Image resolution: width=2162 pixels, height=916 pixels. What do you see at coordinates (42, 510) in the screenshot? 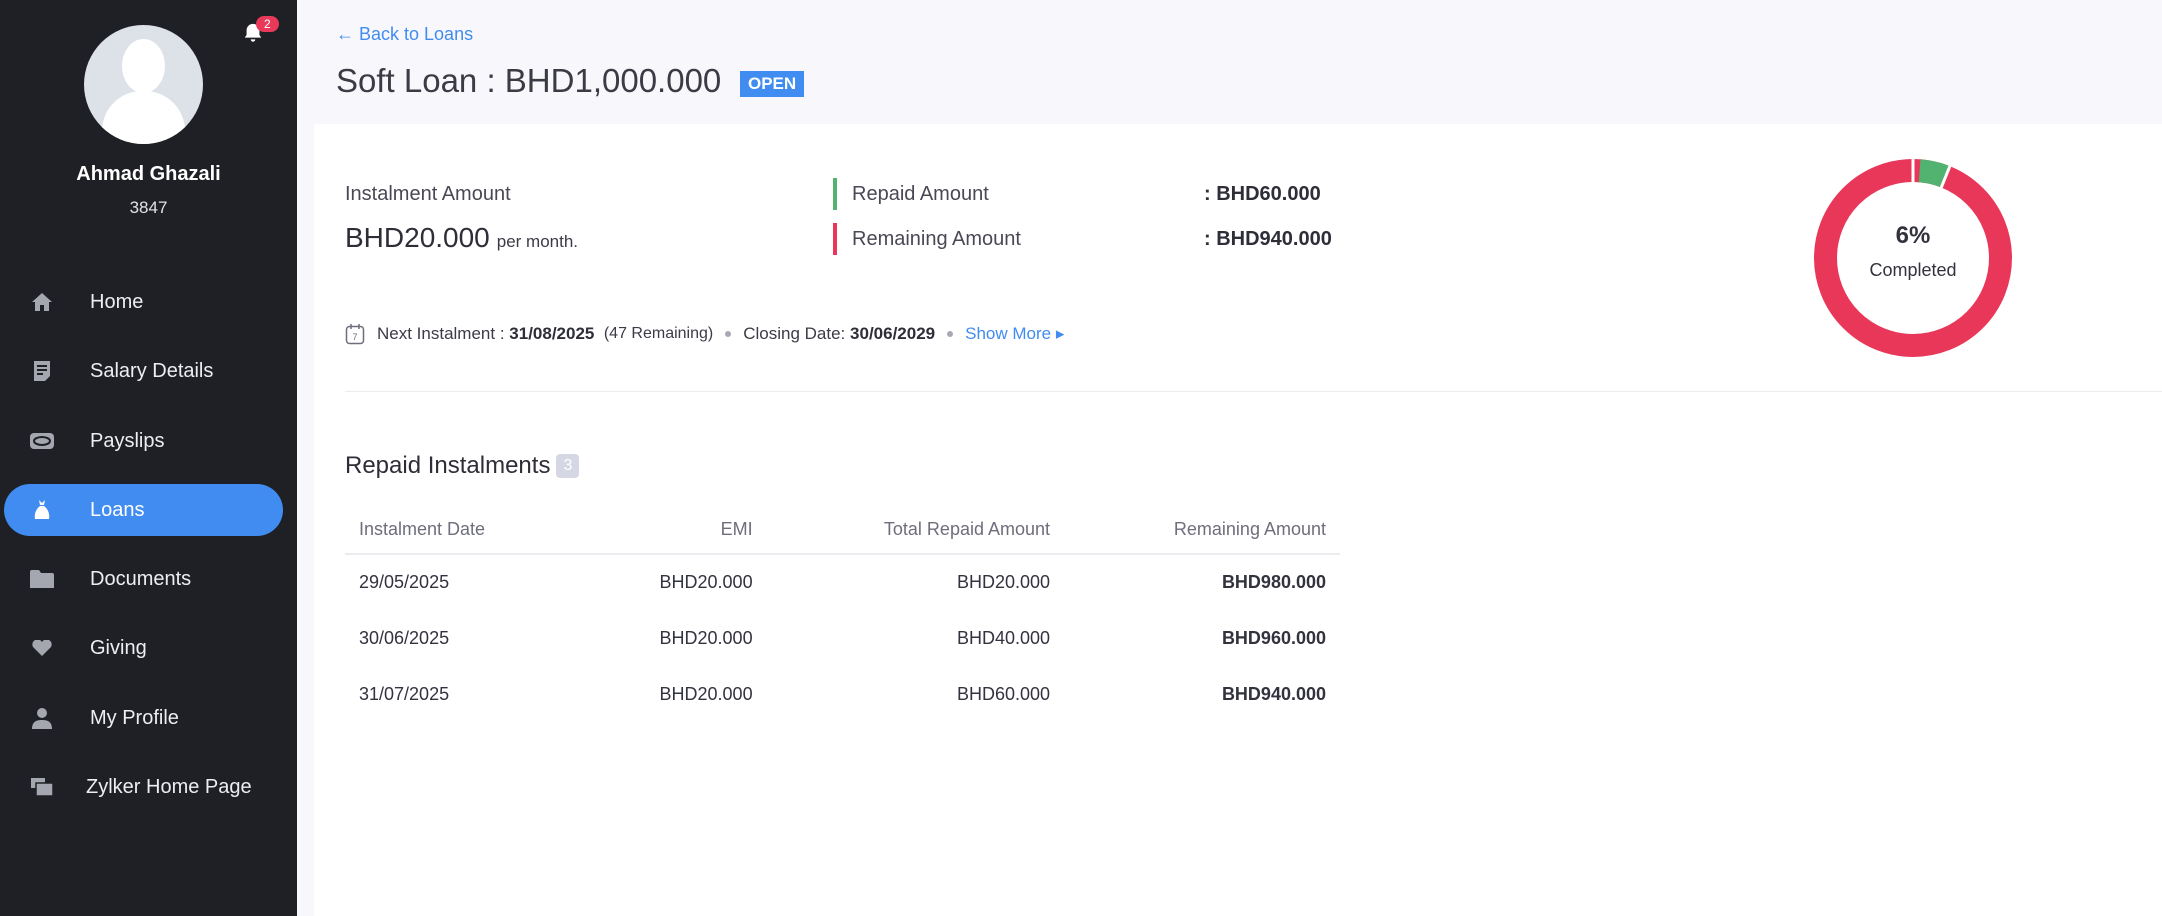
I see `money-bag-icon` at bounding box center [42, 510].